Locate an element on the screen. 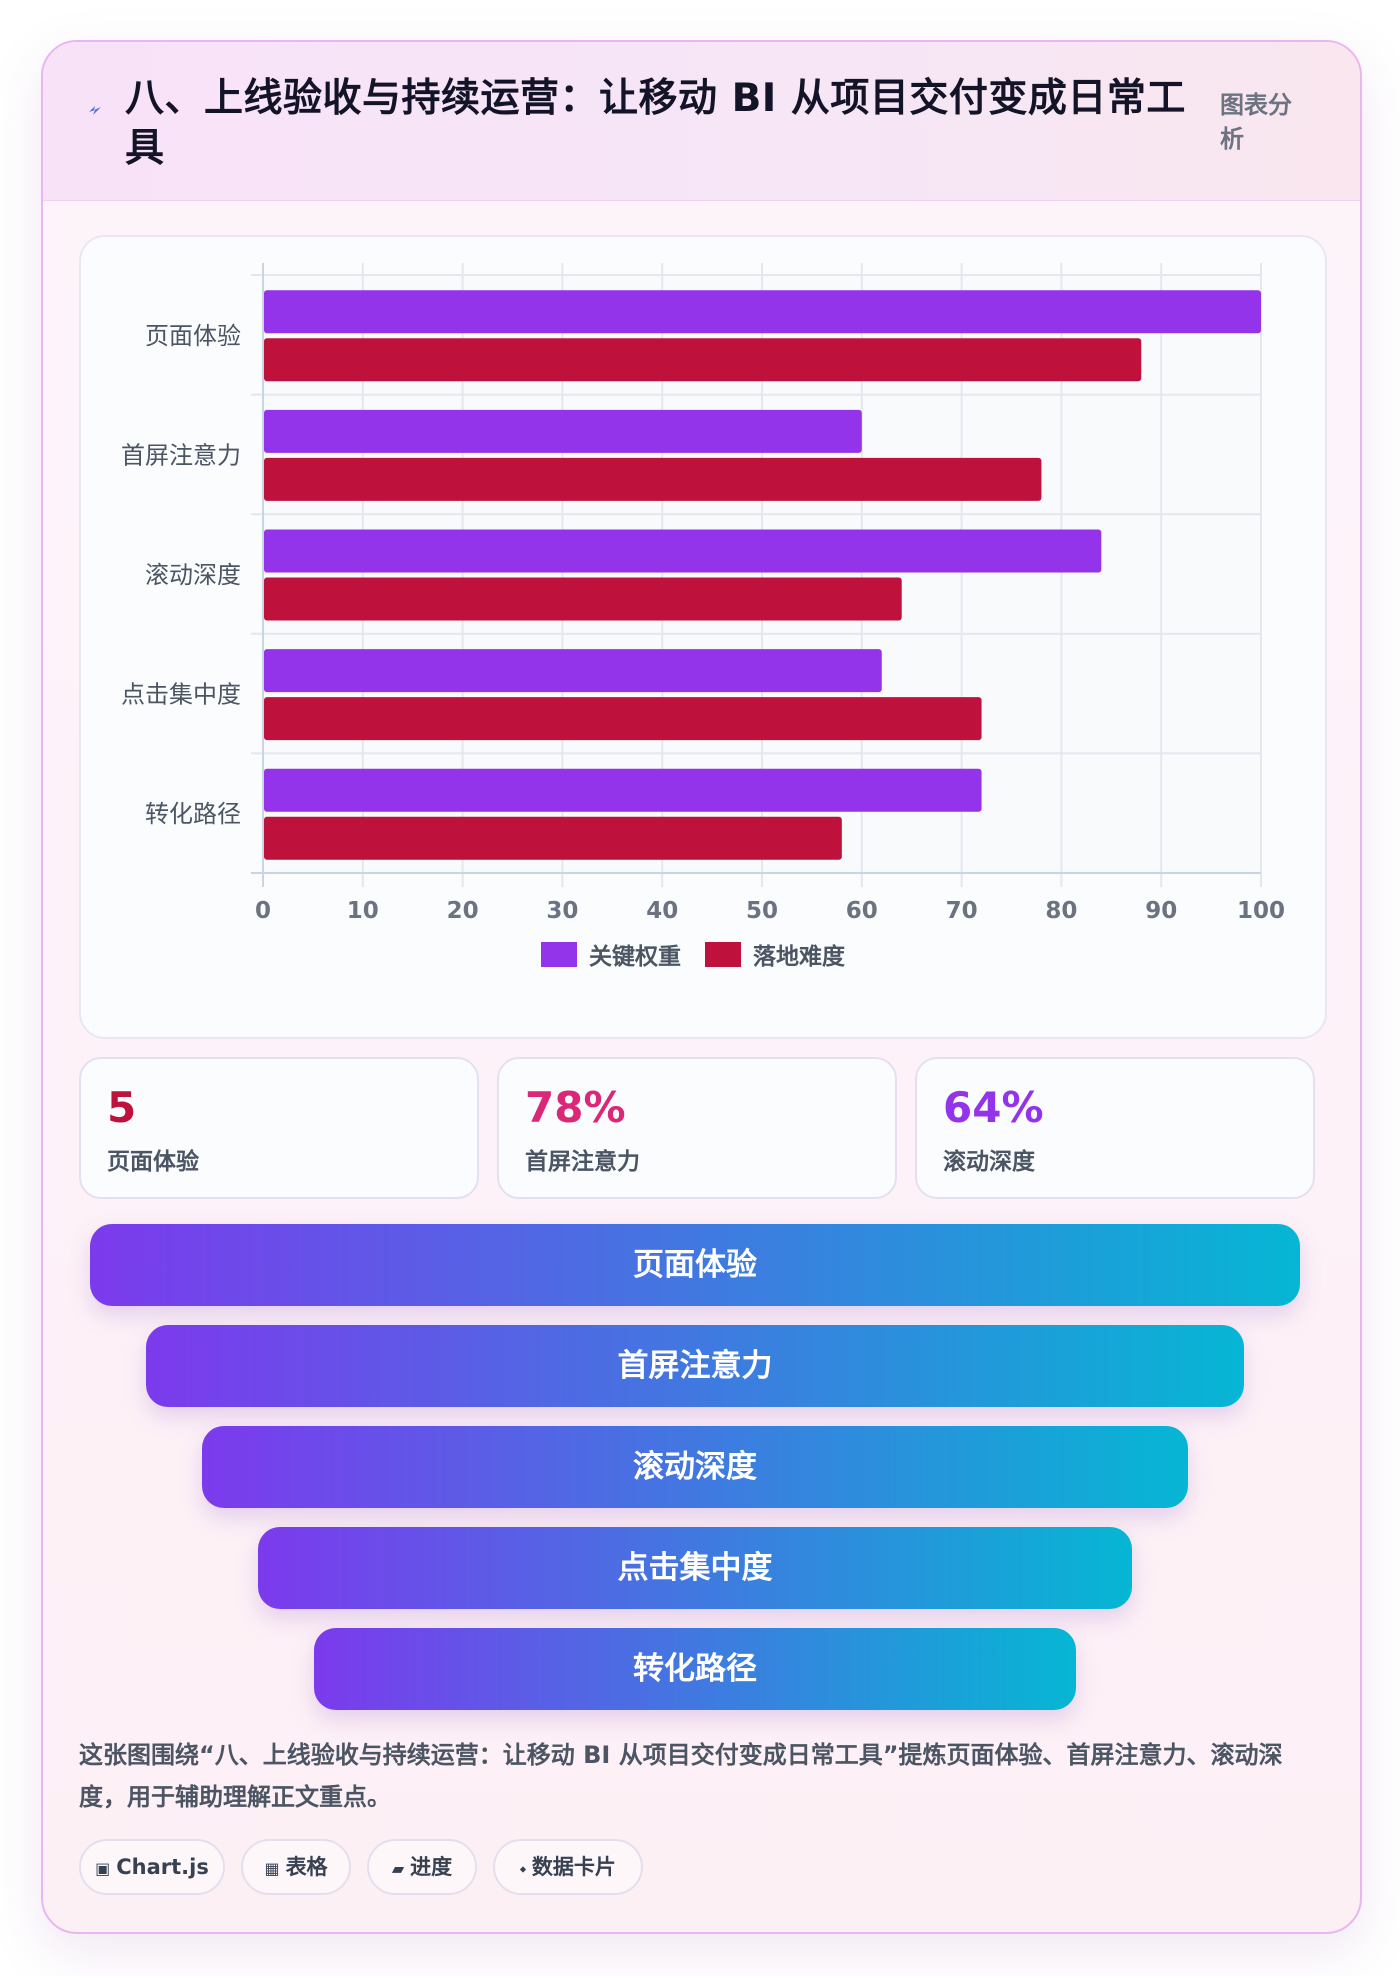 Image resolution: width=1400 pixels, height=1976 pixels. stat-value: 78% is located at coordinates (575, 1107).